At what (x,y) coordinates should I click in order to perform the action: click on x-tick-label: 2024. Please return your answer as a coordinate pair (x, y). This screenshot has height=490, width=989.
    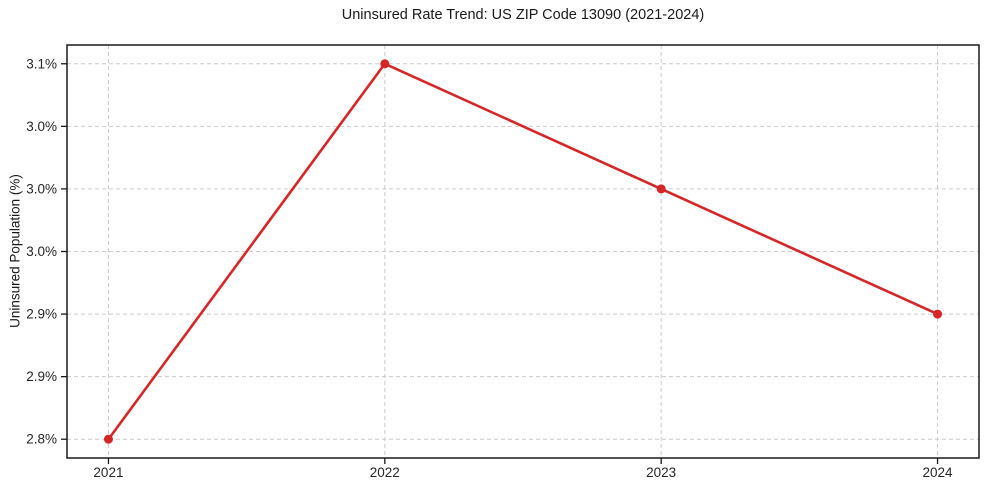
    Looking at the image, I should click on (938, 472).